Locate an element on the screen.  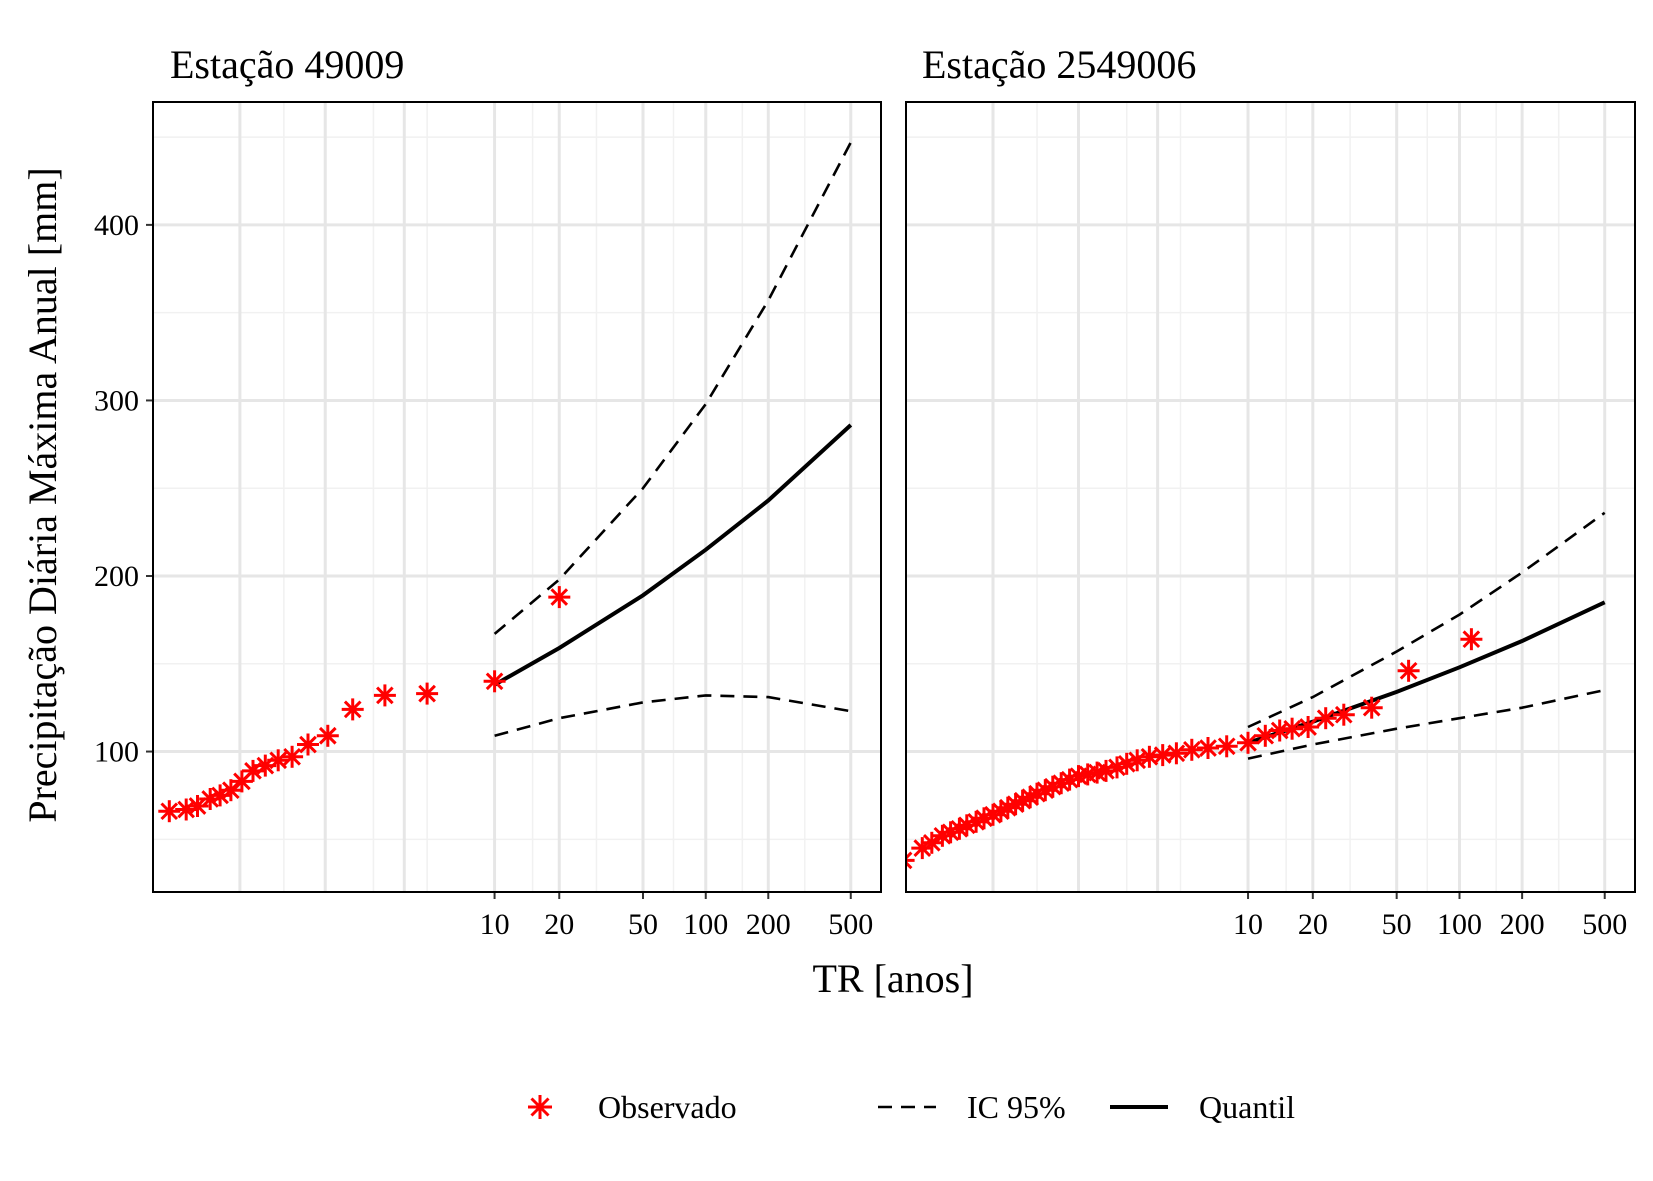
panel-title: Estação 49009 is located at coordinates (287, 64).